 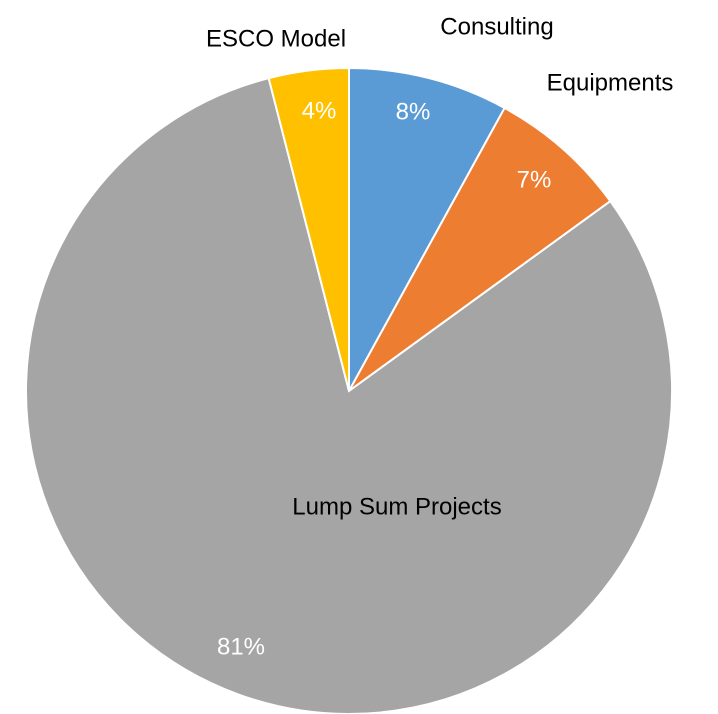 I want to click on value-label: 8%, so click(x=413, y=111).